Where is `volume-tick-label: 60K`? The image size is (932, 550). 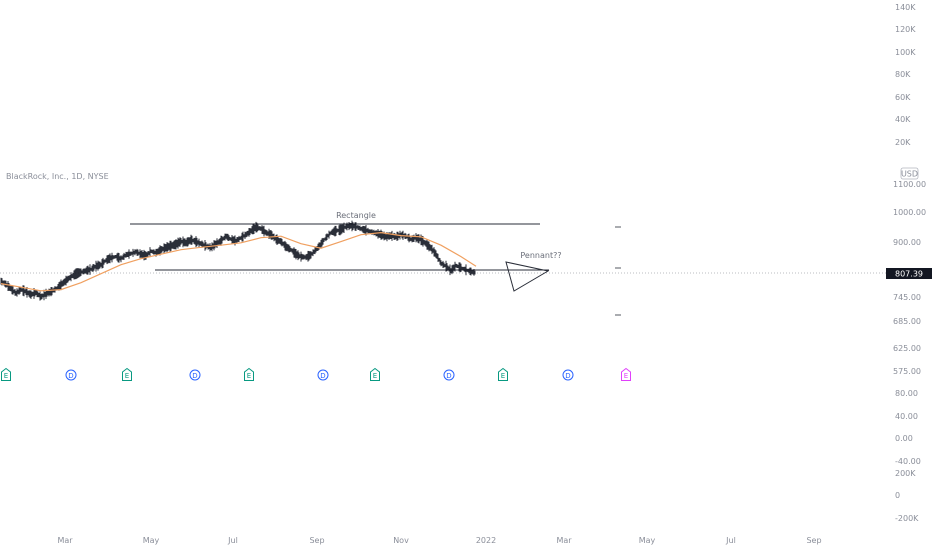 volume-tick-label: 60K is located at coordinates (903, 97).